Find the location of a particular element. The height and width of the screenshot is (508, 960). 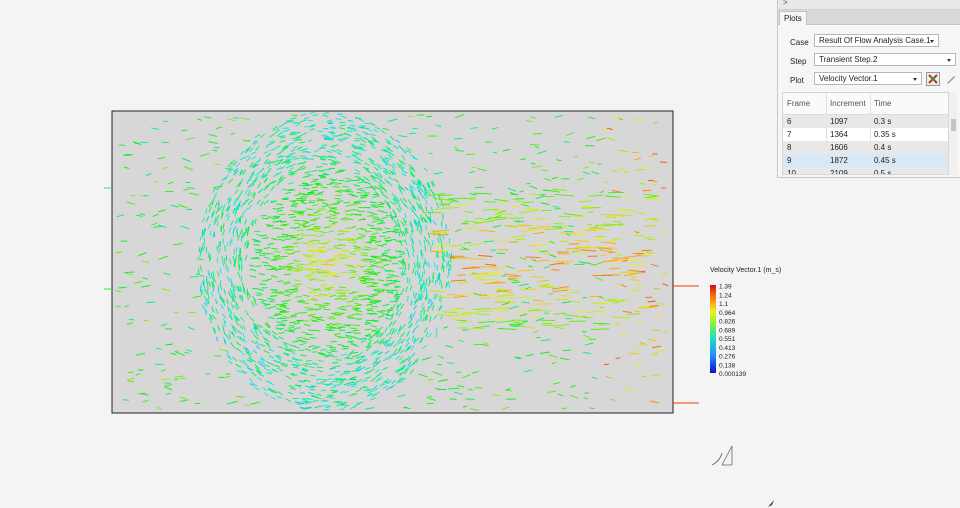

table-row: 9 1872 0.45 s is located at coordinates (865, 160).